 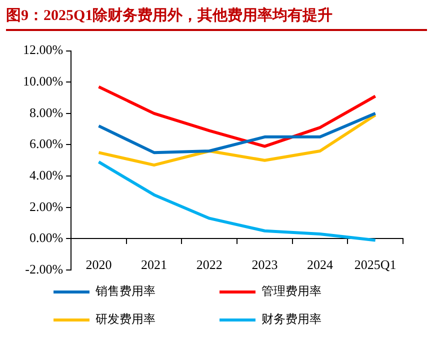 What do you see at coordinates (375, 264) in the screenshot?
I see `x-tick-label: 2025Q1` at bounding box center [375, 264].